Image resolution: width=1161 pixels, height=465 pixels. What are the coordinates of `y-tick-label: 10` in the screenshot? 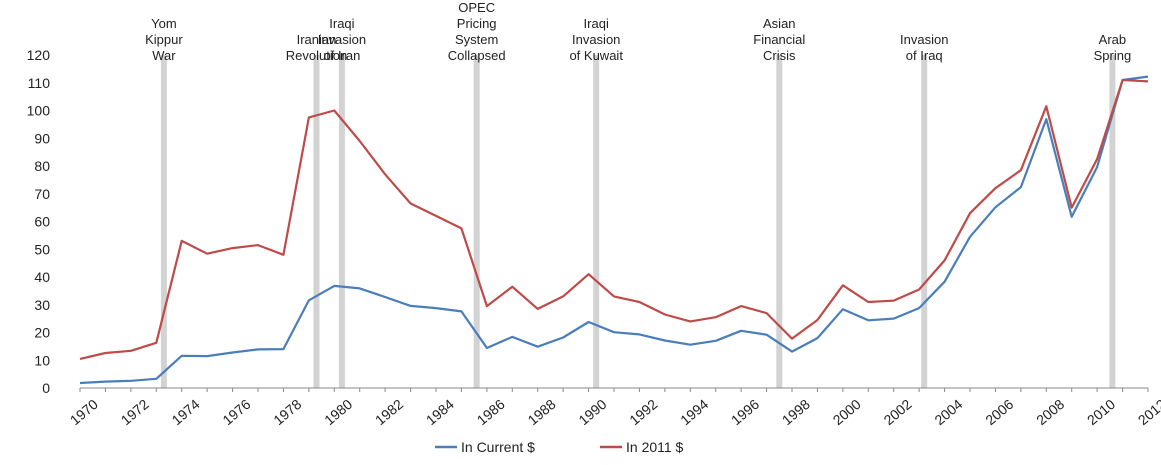 It's located at (42, 360).